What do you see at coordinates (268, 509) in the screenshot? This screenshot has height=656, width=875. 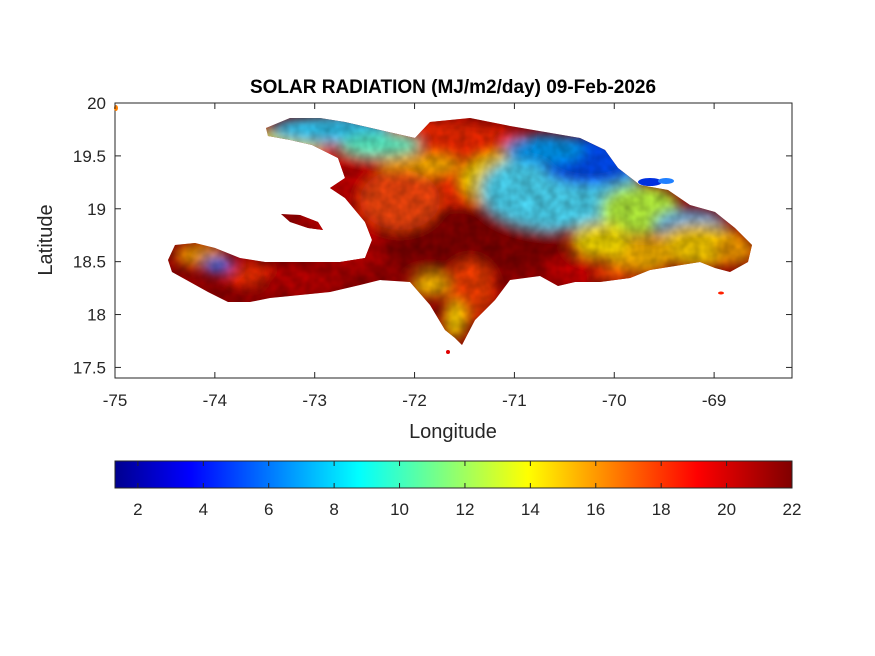 I see `colorbar-tick-label: 6` at bounding box center [268, 509].